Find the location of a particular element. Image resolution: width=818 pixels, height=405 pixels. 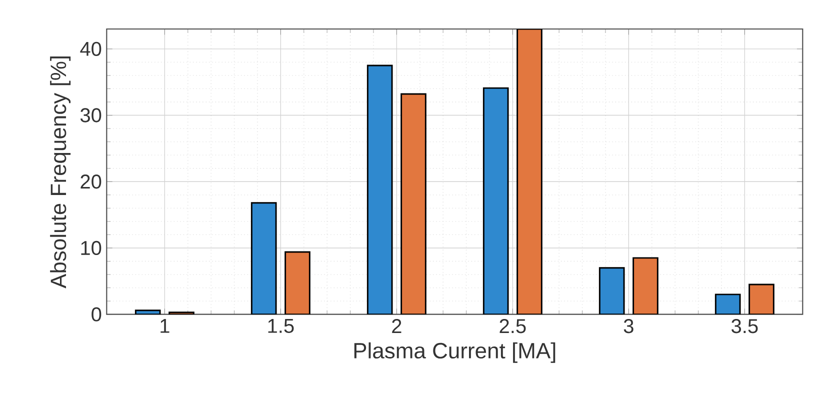

x-tick-label: 2.5 is located at coordinates (513, 326).